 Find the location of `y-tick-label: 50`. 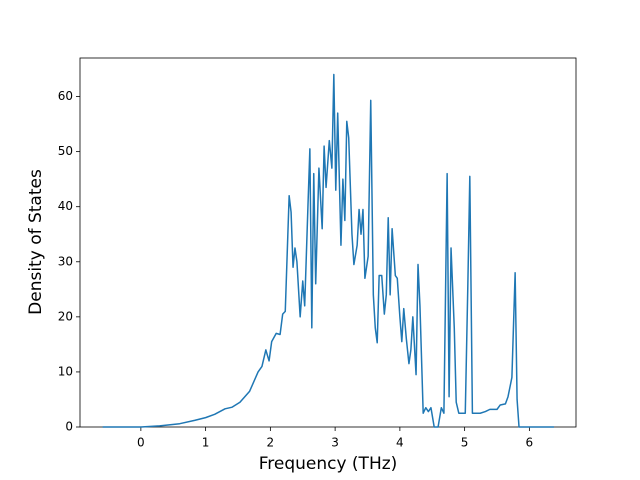

y-tick-label: 50 is located at coordinates (65, 151).